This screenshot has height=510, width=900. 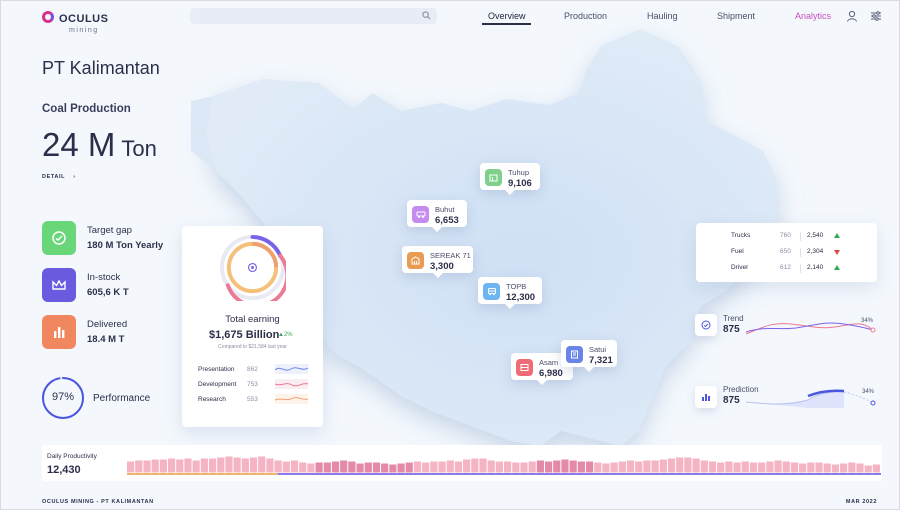 I want to click on total-earning-compare: Compared to $21,584 last year, so click(x=252, y=347).